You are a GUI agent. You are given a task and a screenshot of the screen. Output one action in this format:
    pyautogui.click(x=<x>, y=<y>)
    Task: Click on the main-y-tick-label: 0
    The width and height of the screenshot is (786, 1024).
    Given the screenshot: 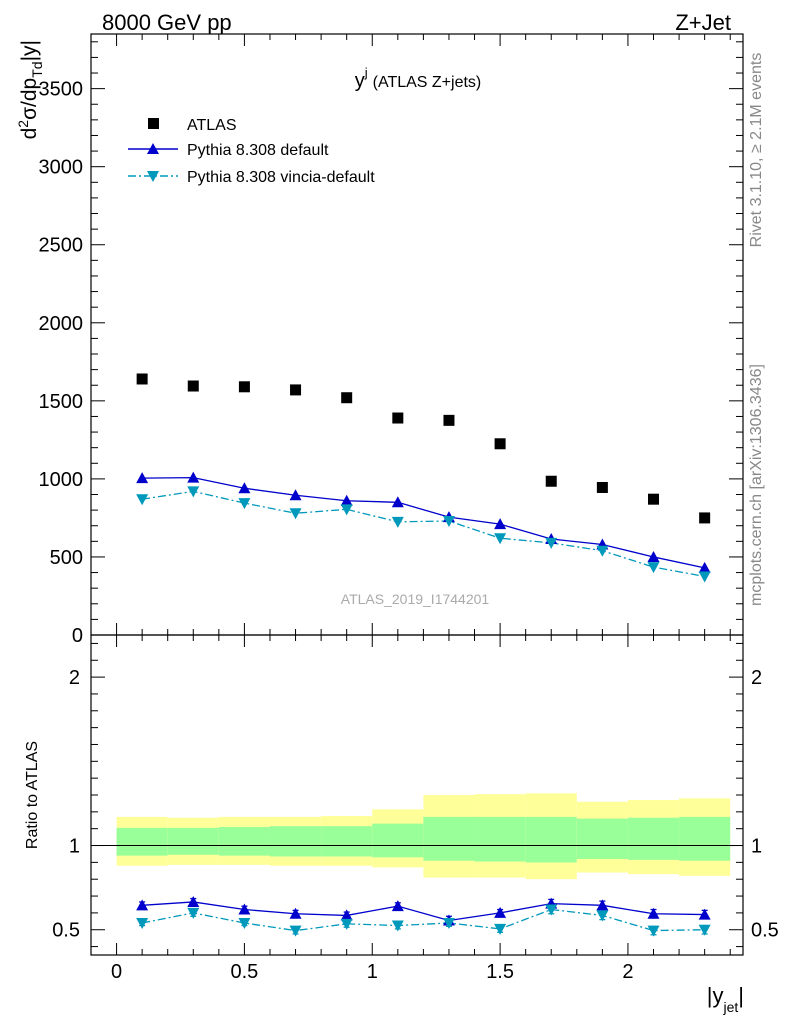 What is the action you would take?
    pyautogui.click(x=77, y=636)
    